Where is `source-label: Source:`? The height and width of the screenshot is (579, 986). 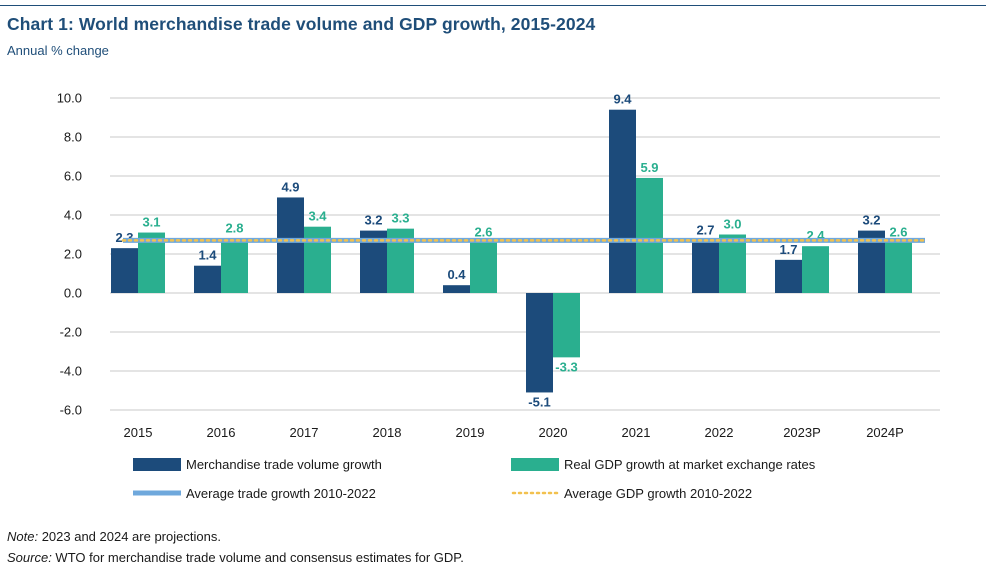
source-label: Source: is located at coordinates (29, 557).